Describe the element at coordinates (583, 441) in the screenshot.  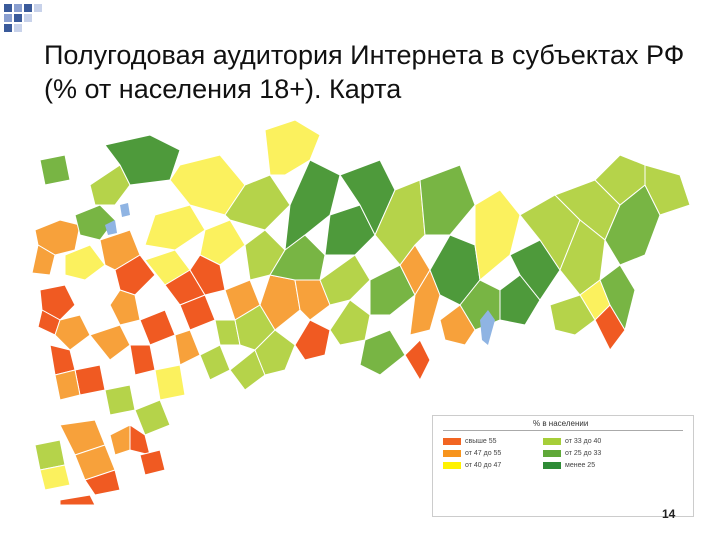
I see `legend-label: от 33 до 40` at that location.